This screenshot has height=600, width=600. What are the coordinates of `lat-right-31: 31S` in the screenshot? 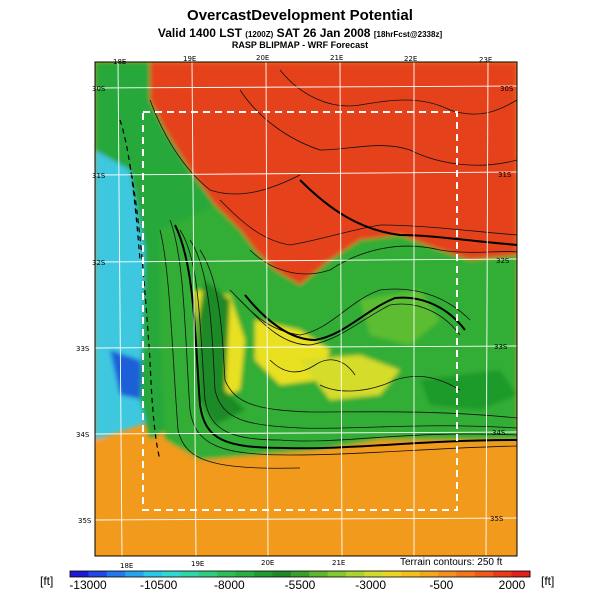 It's located at (505, 175).